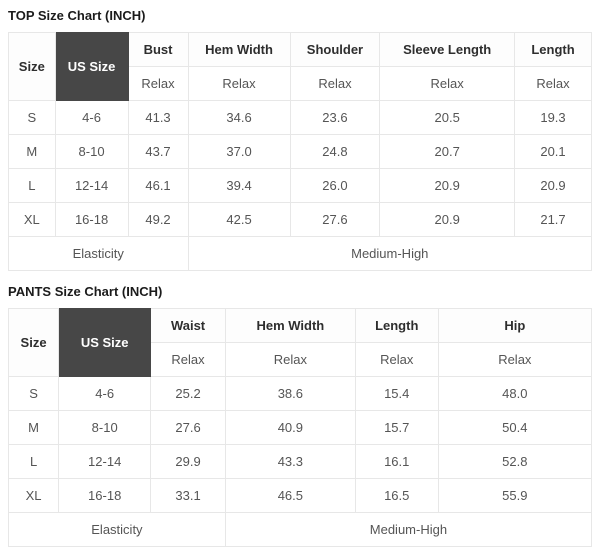 The image size is (600, 555). I want to click on measurement-value-cell: 29.9, so click(188, 461).